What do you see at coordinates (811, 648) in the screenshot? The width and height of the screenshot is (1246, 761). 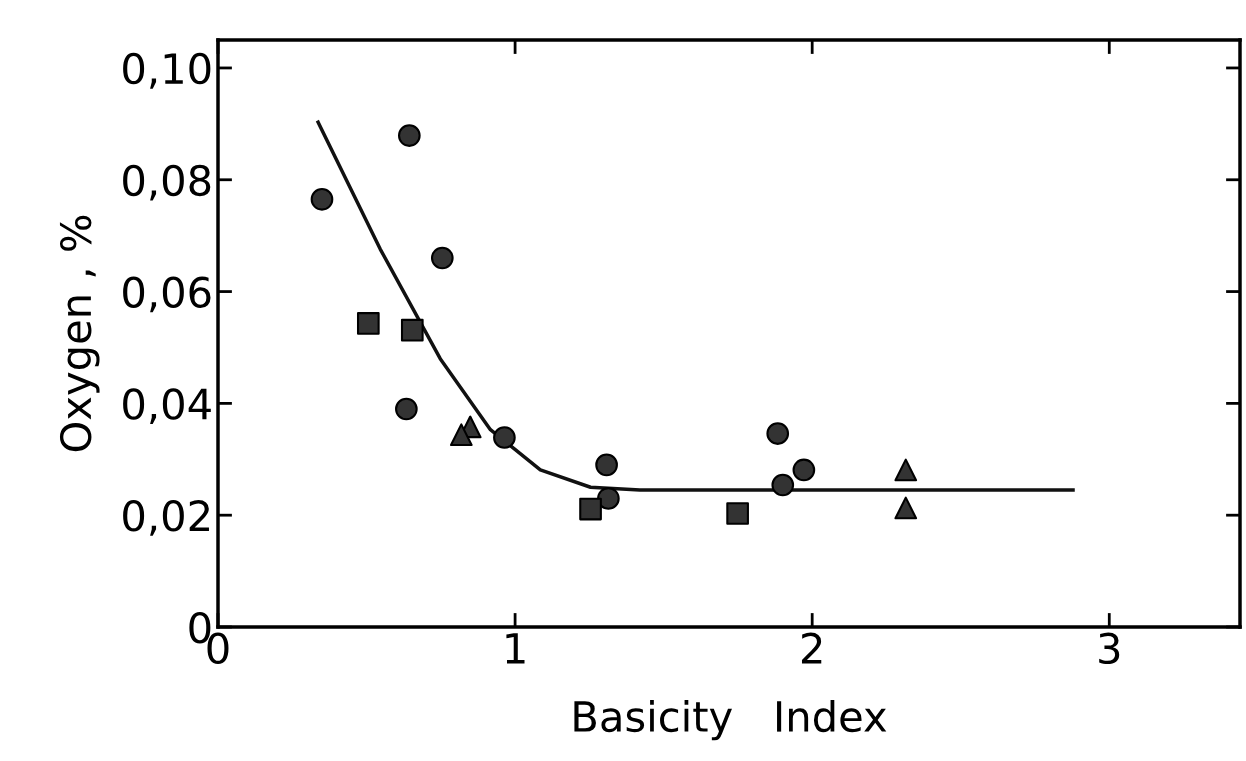 I see `x-tick-label: 2` at bounding box center [811, 648].